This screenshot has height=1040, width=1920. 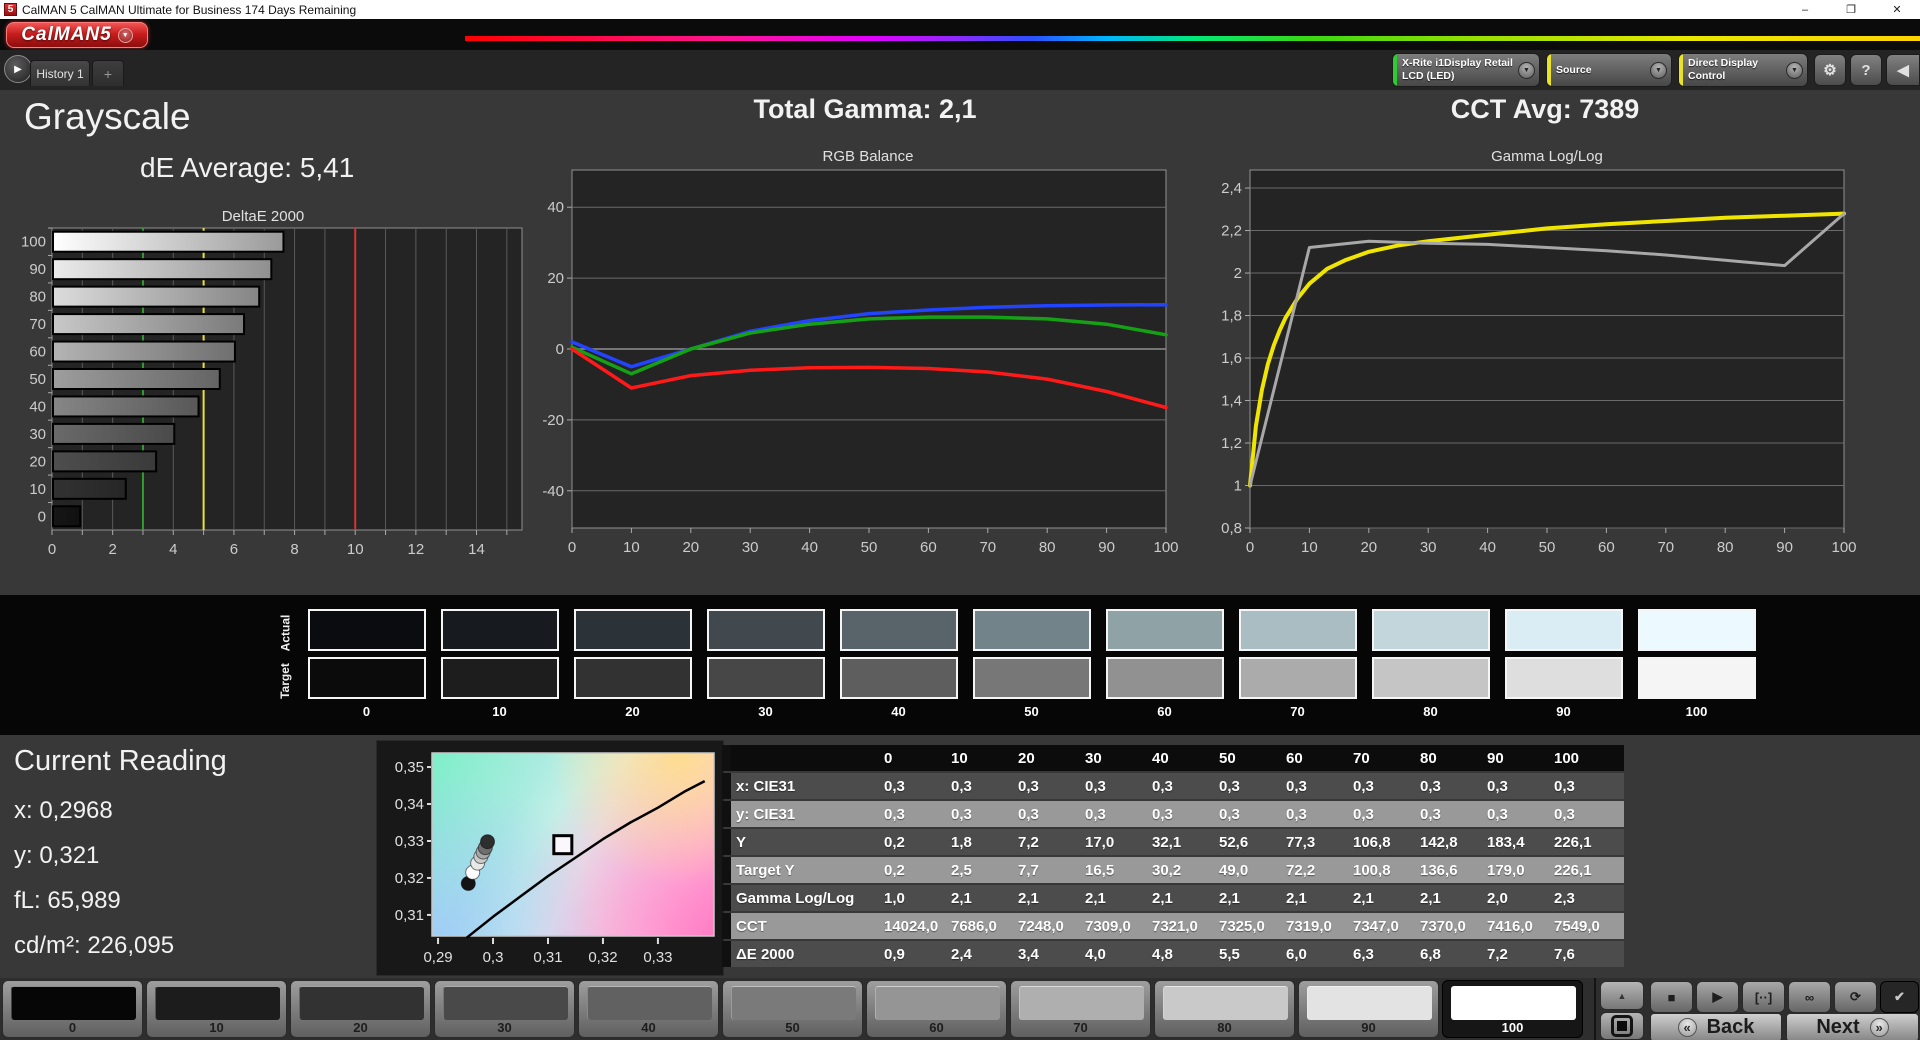 What do you see at coordinates (1897, 10) in the screenshot?
I see `close-button: ✕` at bounding box center [1897, 10].